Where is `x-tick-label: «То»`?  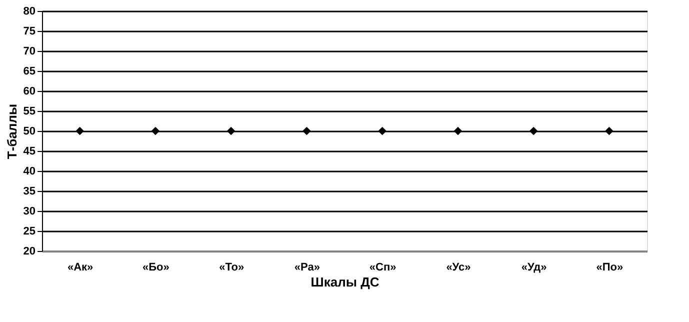
x-tick-label: «То» is located at coordinates (231, 268).